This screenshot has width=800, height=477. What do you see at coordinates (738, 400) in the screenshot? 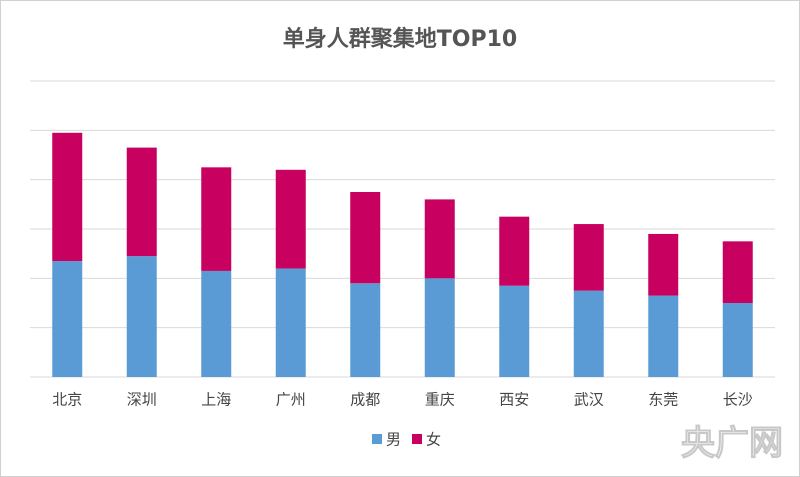
I see `x-tick-label: 长沙` at bounding box center [738, 400].